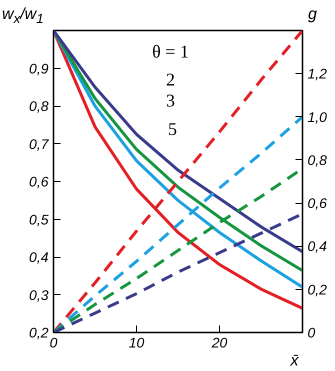 This screenshot has width=335, height=371. What do you see at coordinates (173, 128) in the screenshot?
I see `annotation: 5` at bounding box center [173, 128].